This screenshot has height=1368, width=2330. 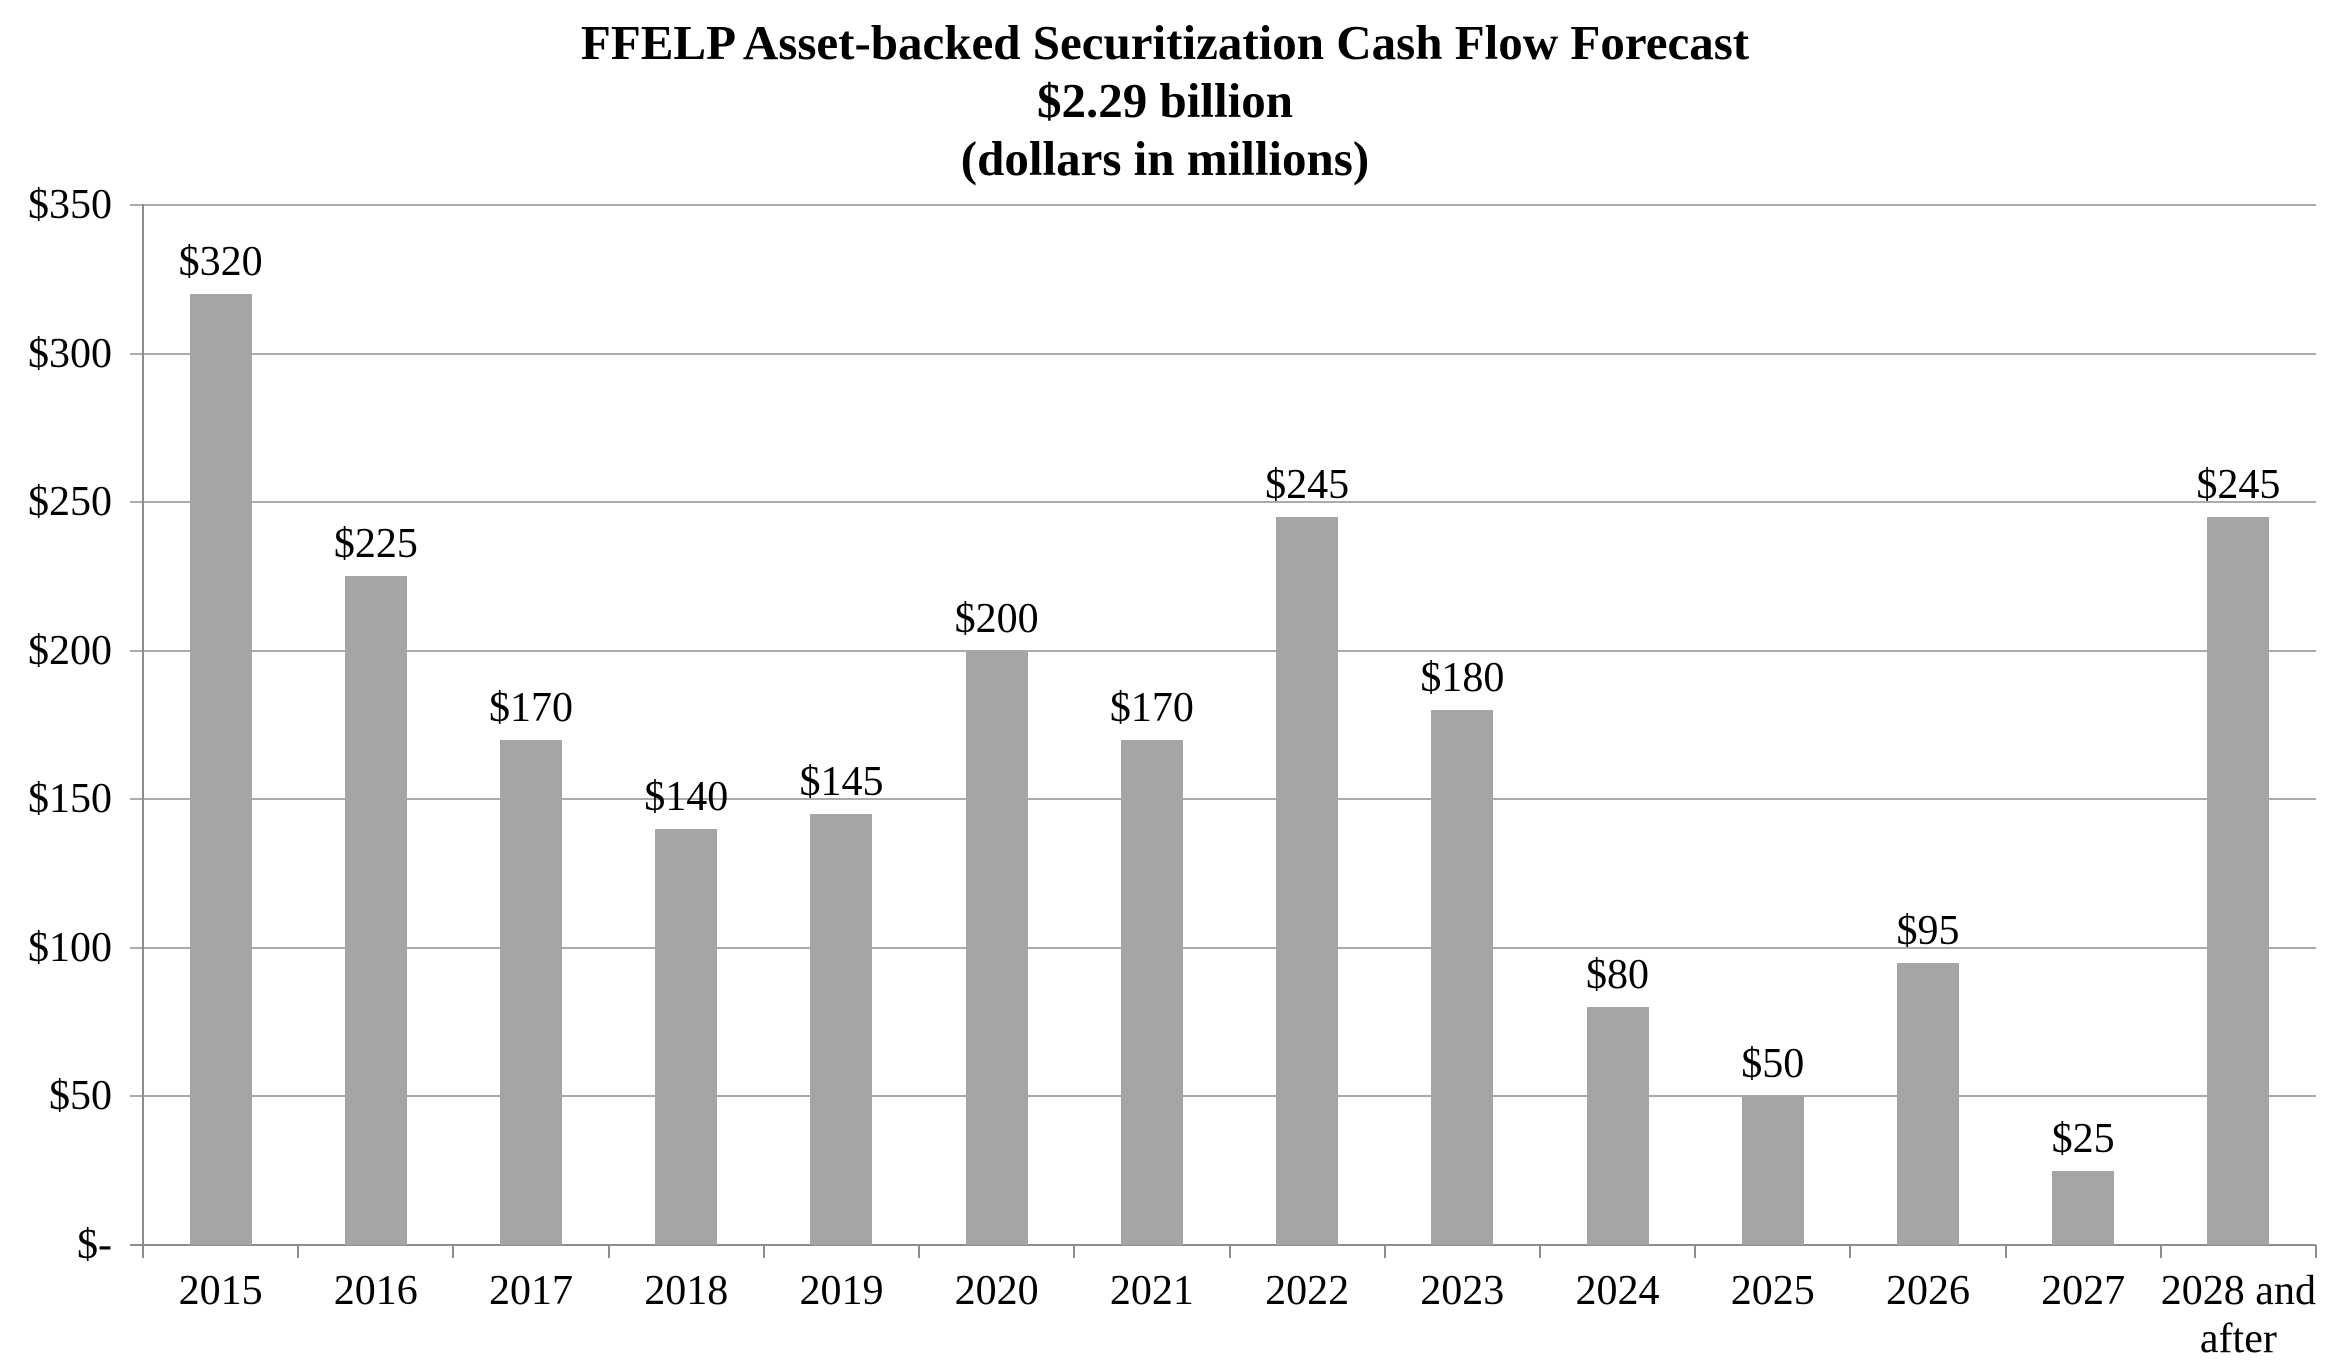 I want to click on bar-value-label: $80, so click(x=1618, y=975).